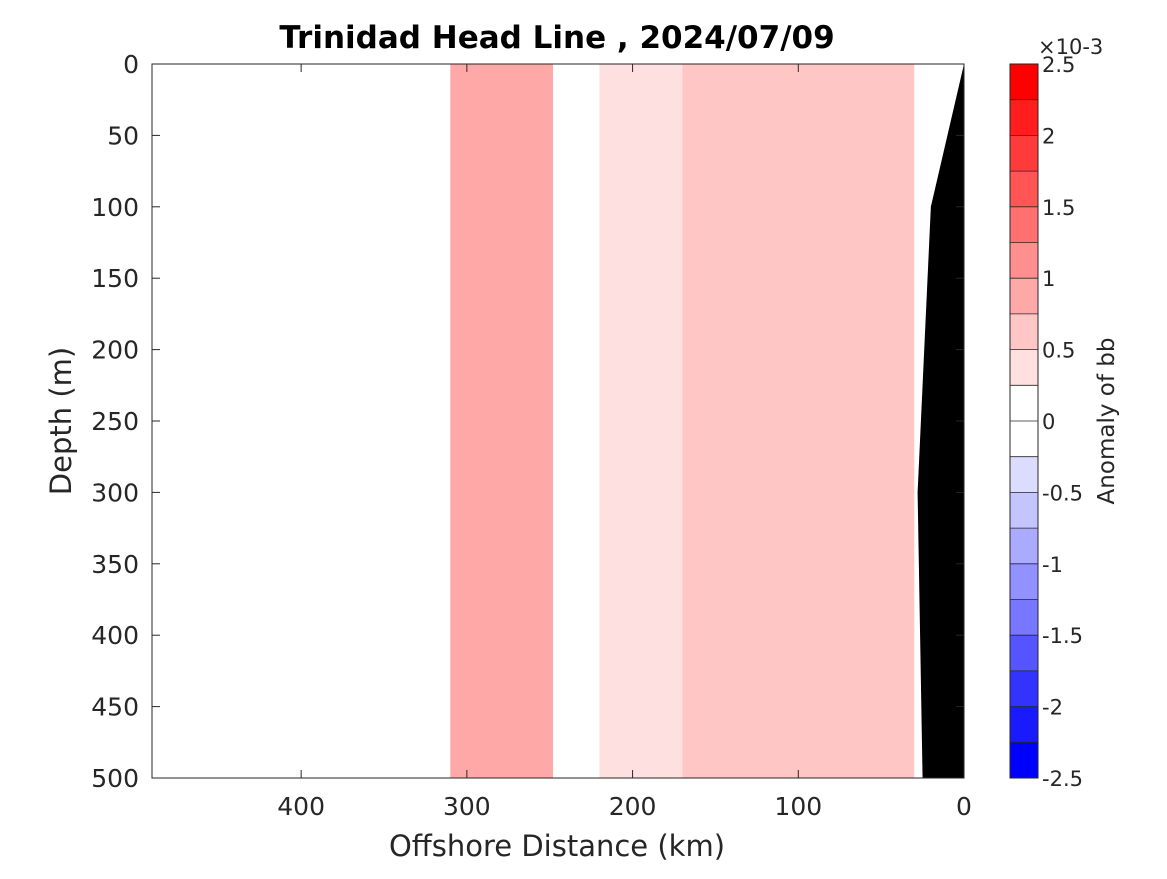 This screenshot has width=1167, height=879. What do you see at coordinates (115, 350) in the screenshot?
I see `y-tick-label: 200` at bounding box center [115, 350].